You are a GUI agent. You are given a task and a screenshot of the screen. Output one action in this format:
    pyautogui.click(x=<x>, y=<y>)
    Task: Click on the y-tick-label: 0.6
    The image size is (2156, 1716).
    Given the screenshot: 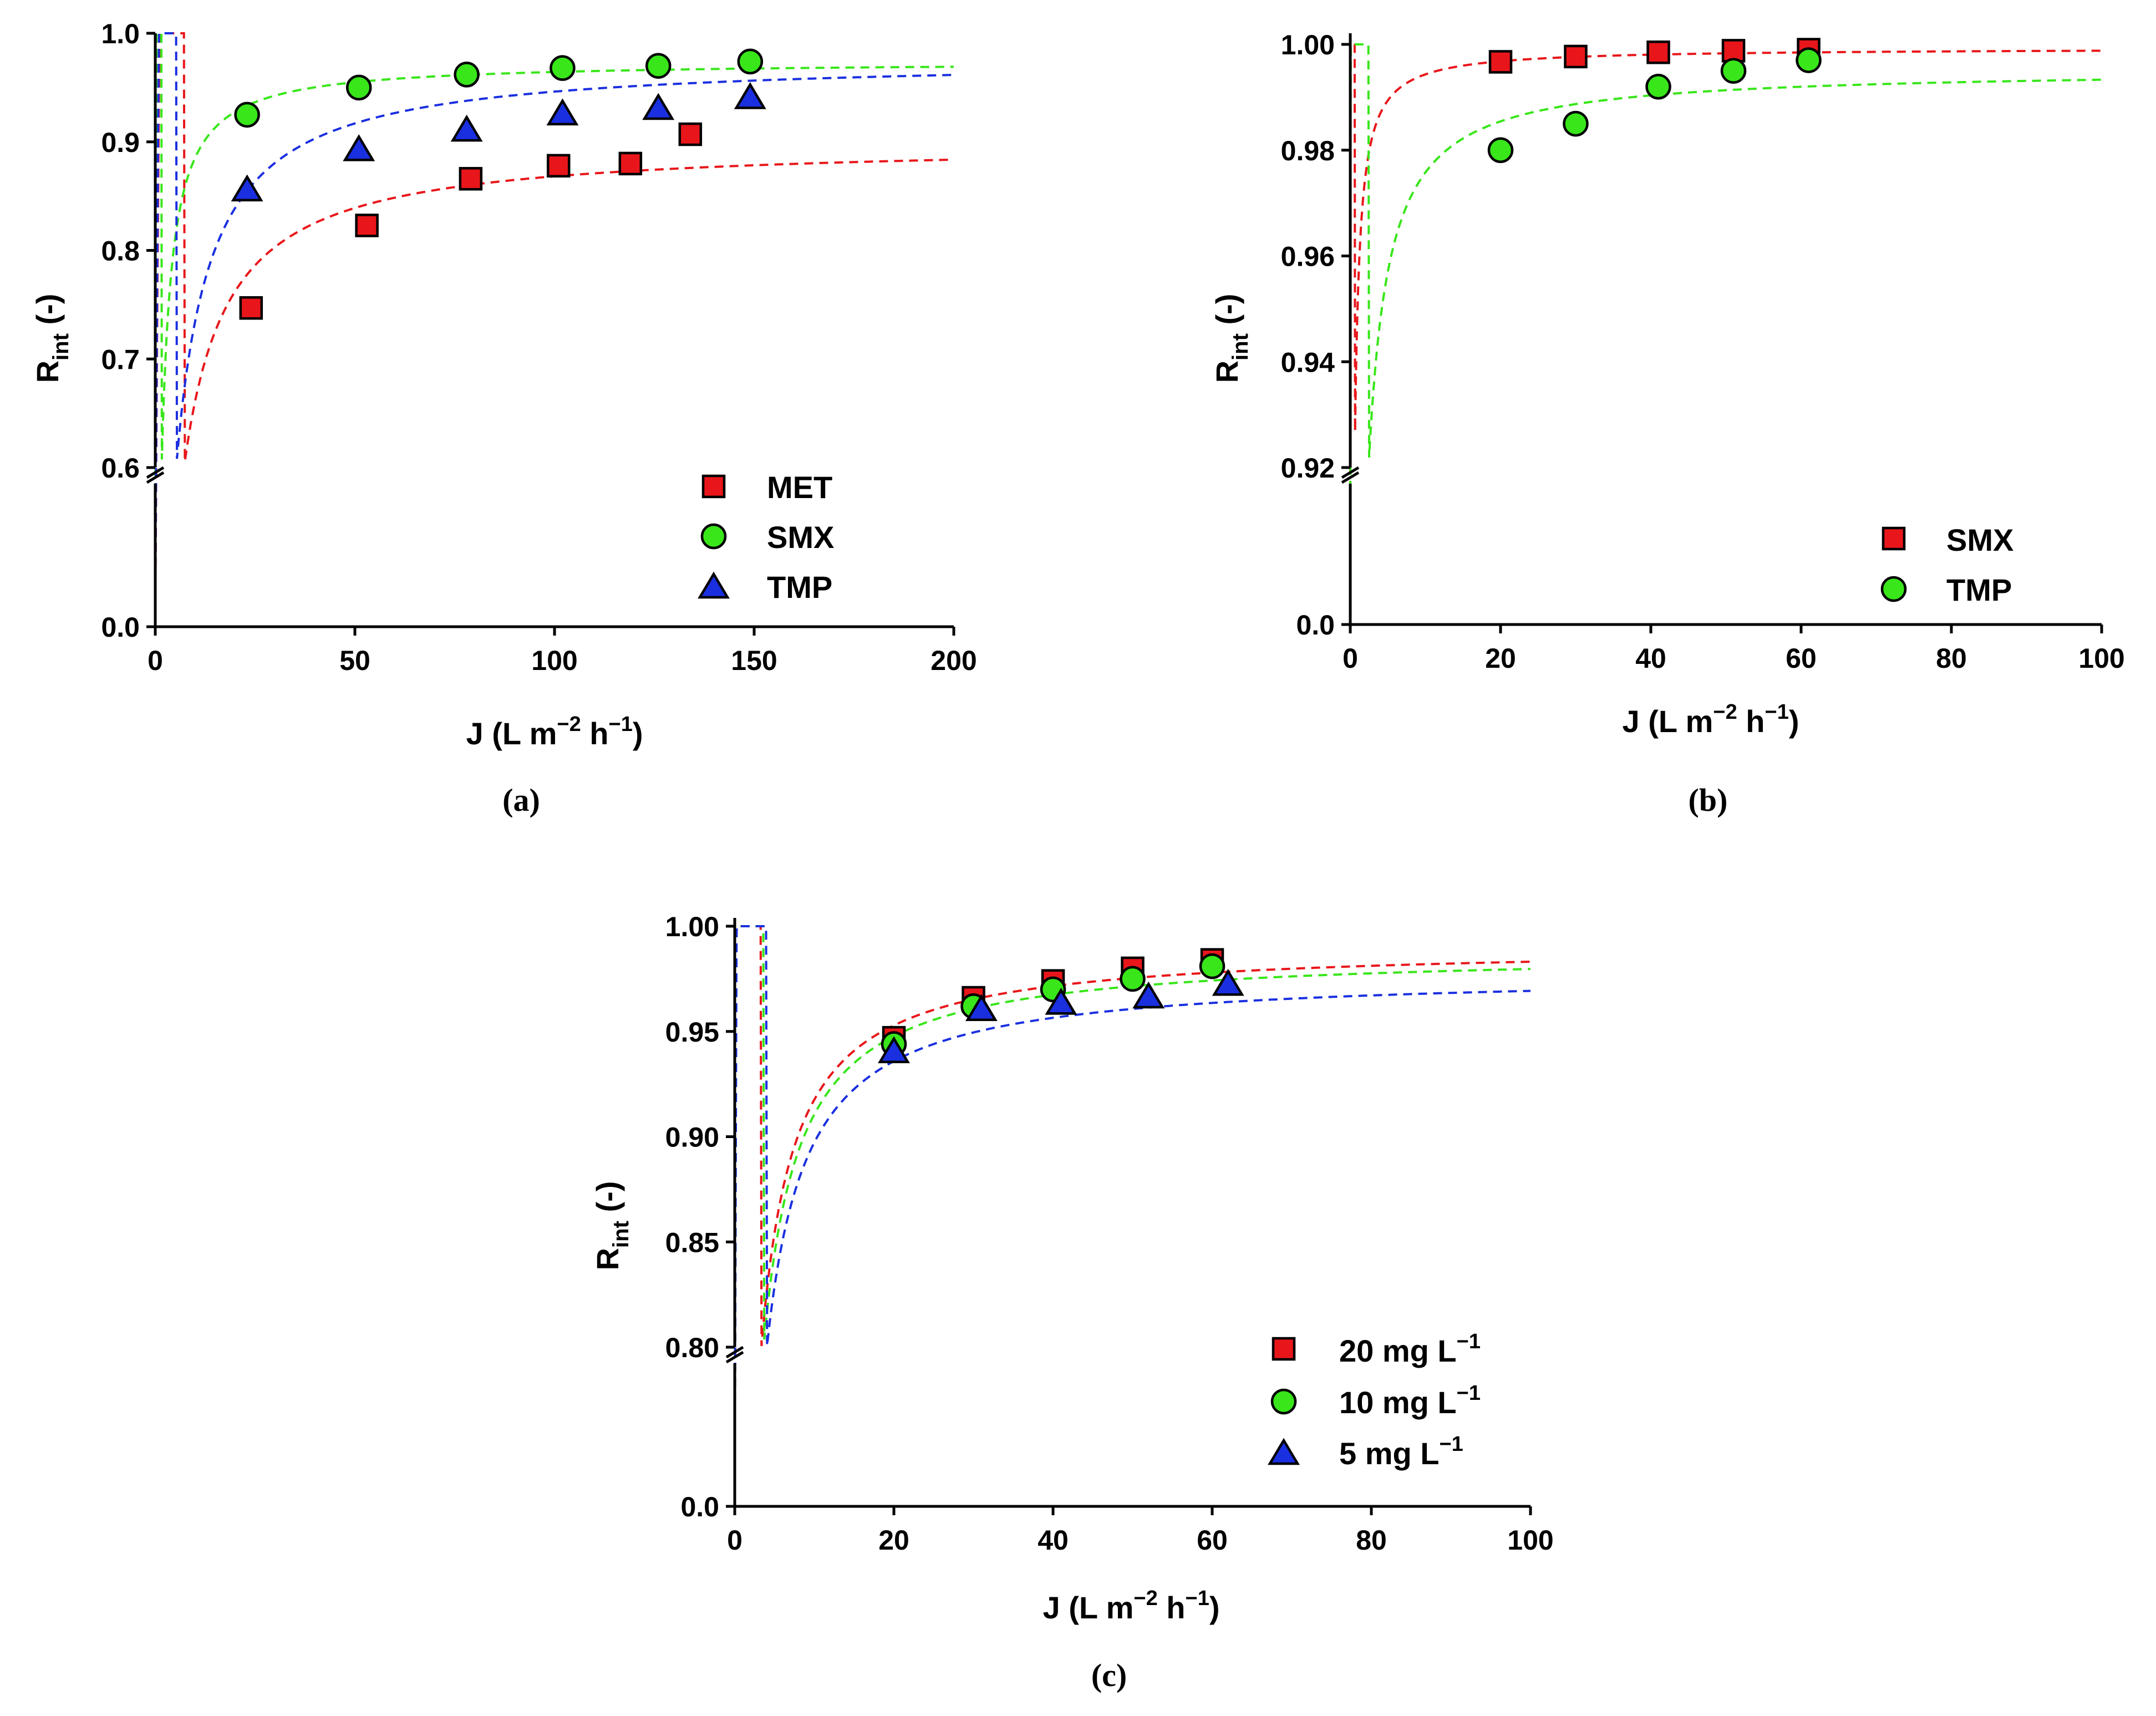 What is the action you would take?
    pyautogui.click(x=120, y=469)
    